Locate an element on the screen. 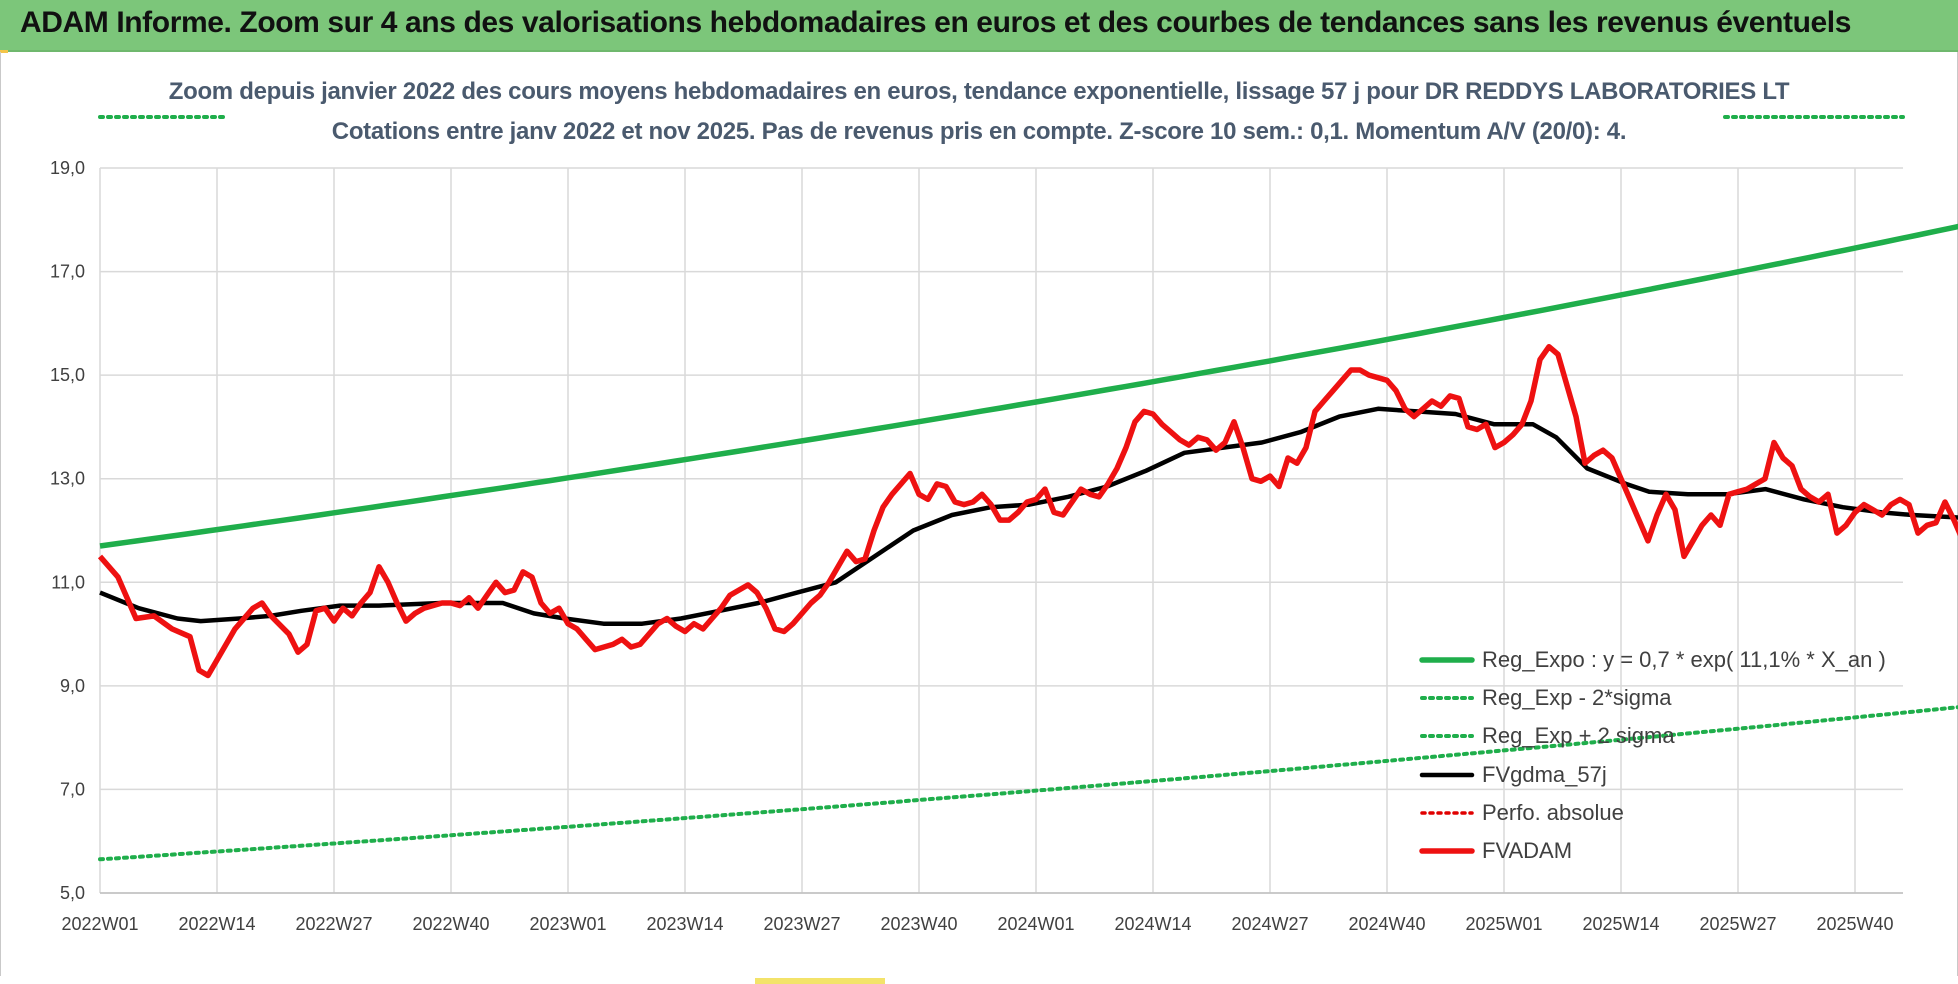 The image size is (1958, 984). y-tick-label: 9,0 is located at coordinates (72, 686).